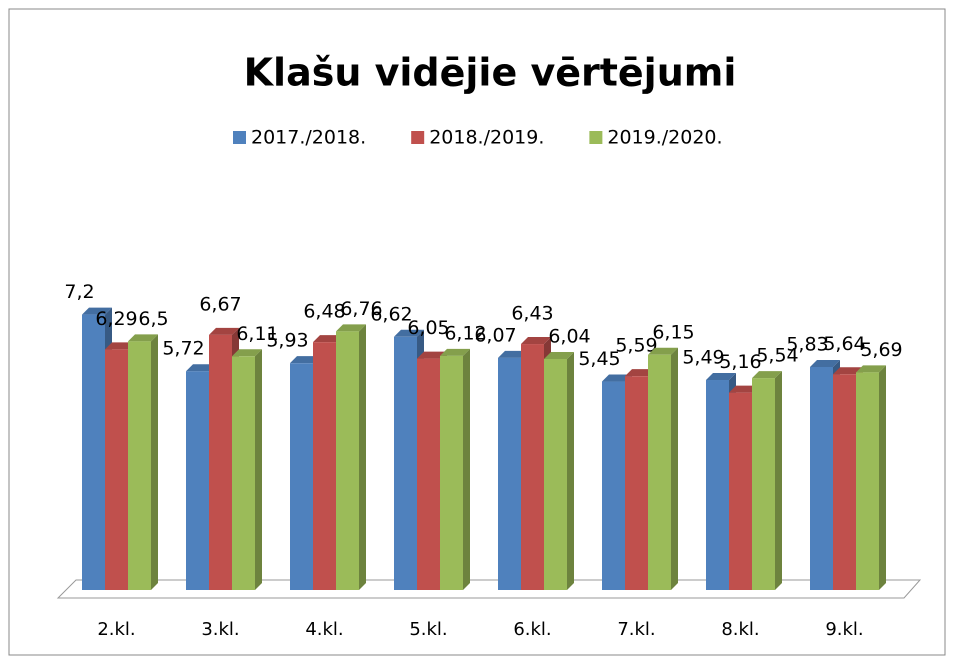  What do you see at coordinates (807, 345) in the screenshot?
I see `data-label: 5,83` at bounding box center [807, 345].